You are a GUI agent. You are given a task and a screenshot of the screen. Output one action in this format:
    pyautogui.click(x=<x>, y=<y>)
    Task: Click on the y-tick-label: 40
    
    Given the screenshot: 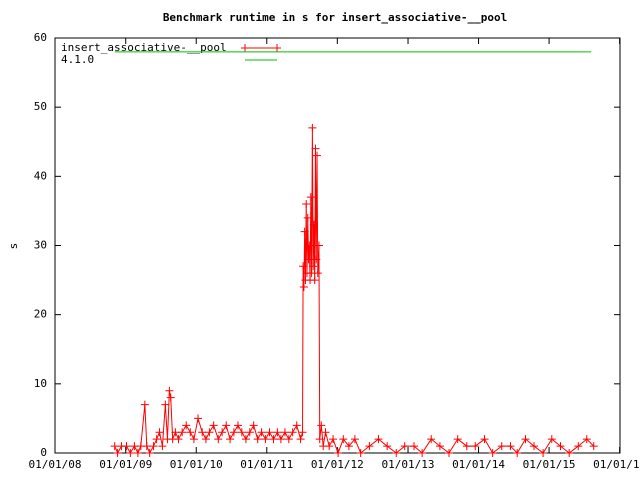 What is the action you would take?
    pyautogui.click(x=40, y=175)
    